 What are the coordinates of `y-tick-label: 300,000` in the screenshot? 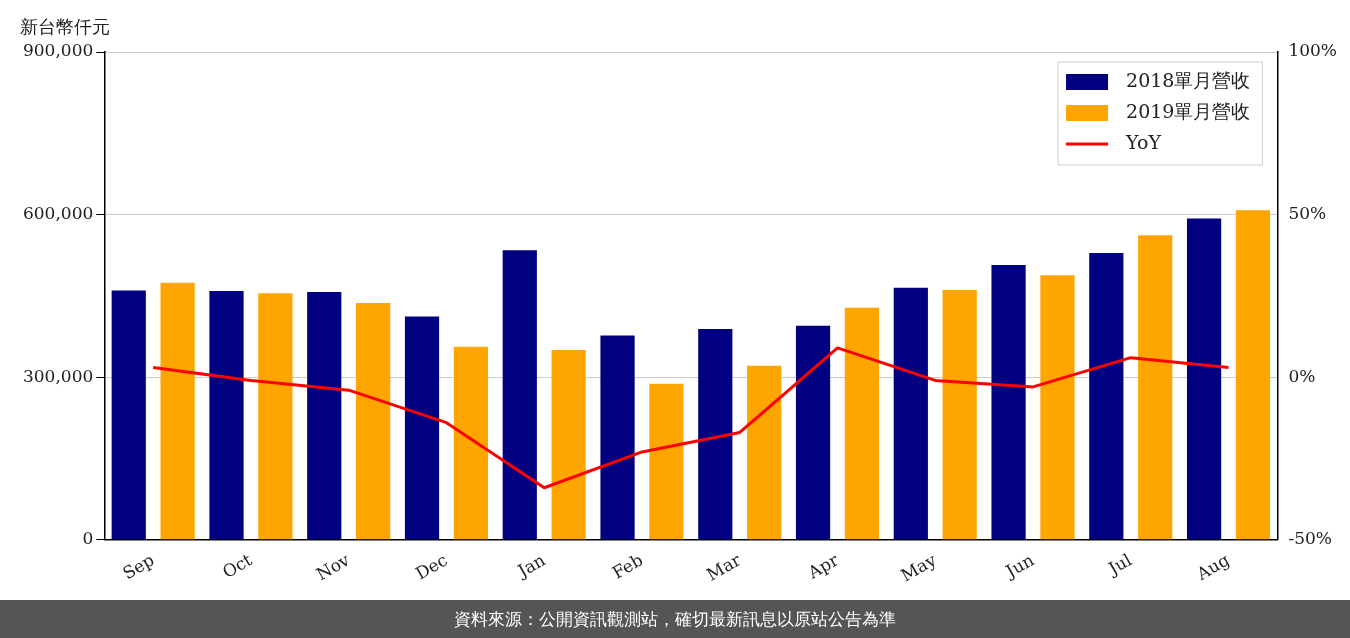 It's located at (58, 375).